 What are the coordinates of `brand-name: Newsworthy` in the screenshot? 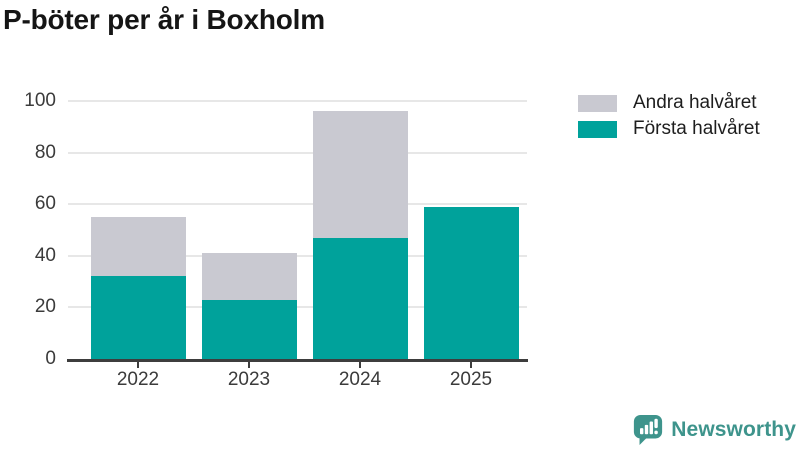 It's located at (733, 429).